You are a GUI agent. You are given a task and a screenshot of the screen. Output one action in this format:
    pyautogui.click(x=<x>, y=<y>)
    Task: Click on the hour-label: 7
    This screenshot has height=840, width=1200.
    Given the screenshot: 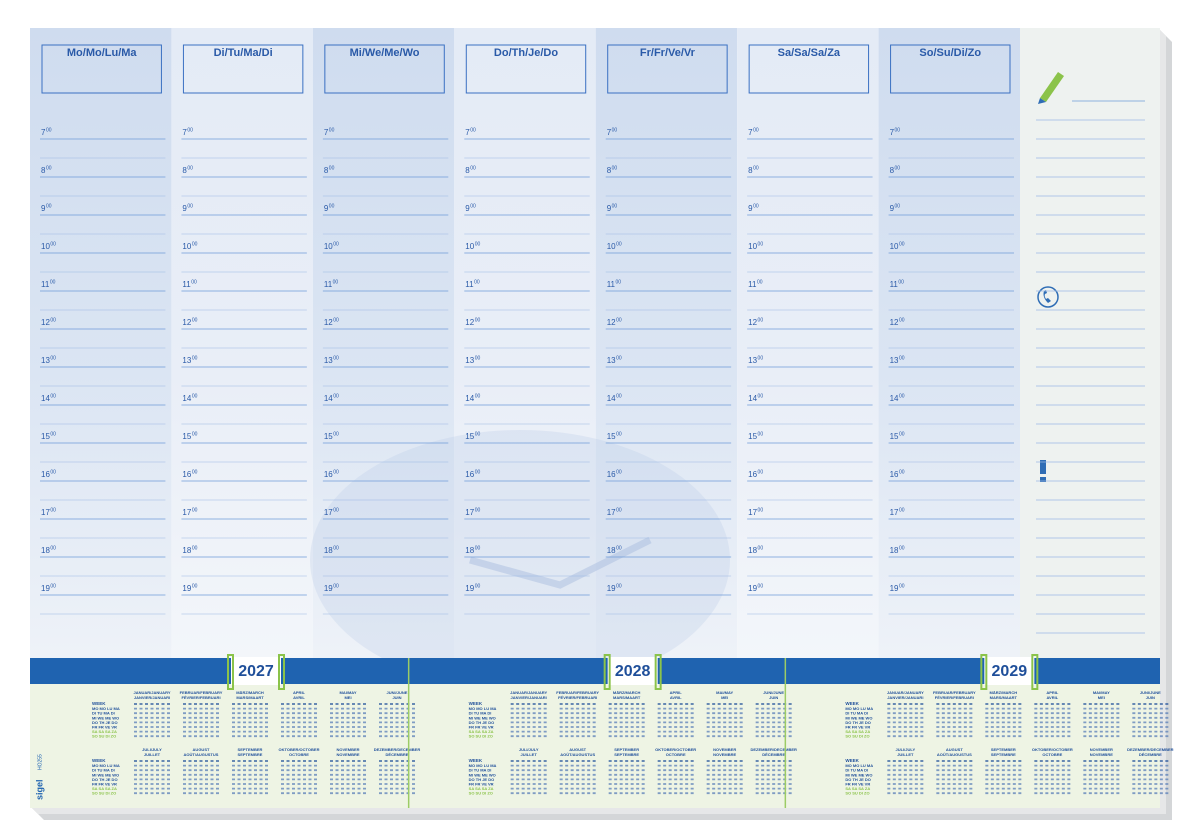 What is the action you would take?
    pyautogui.click(x=609, y=132)
    